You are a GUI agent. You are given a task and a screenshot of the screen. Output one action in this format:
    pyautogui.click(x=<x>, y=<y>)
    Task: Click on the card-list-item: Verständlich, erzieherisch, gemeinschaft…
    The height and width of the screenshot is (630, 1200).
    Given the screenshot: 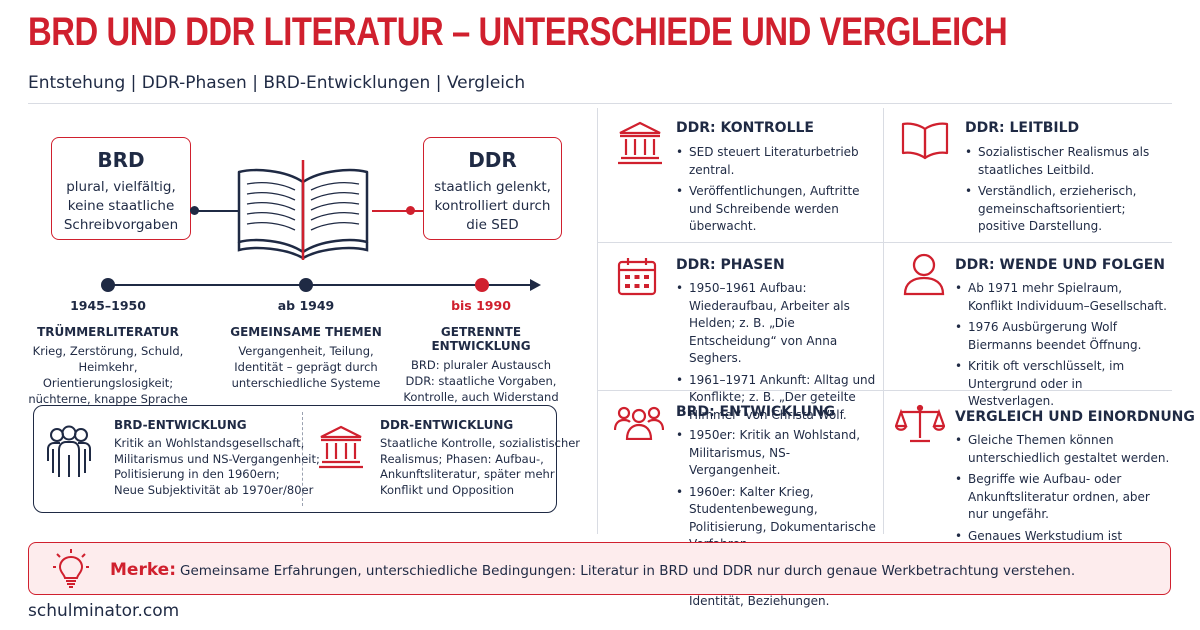 What is the action you would take?
    pyautogui.click(x=1065, y=209)
    